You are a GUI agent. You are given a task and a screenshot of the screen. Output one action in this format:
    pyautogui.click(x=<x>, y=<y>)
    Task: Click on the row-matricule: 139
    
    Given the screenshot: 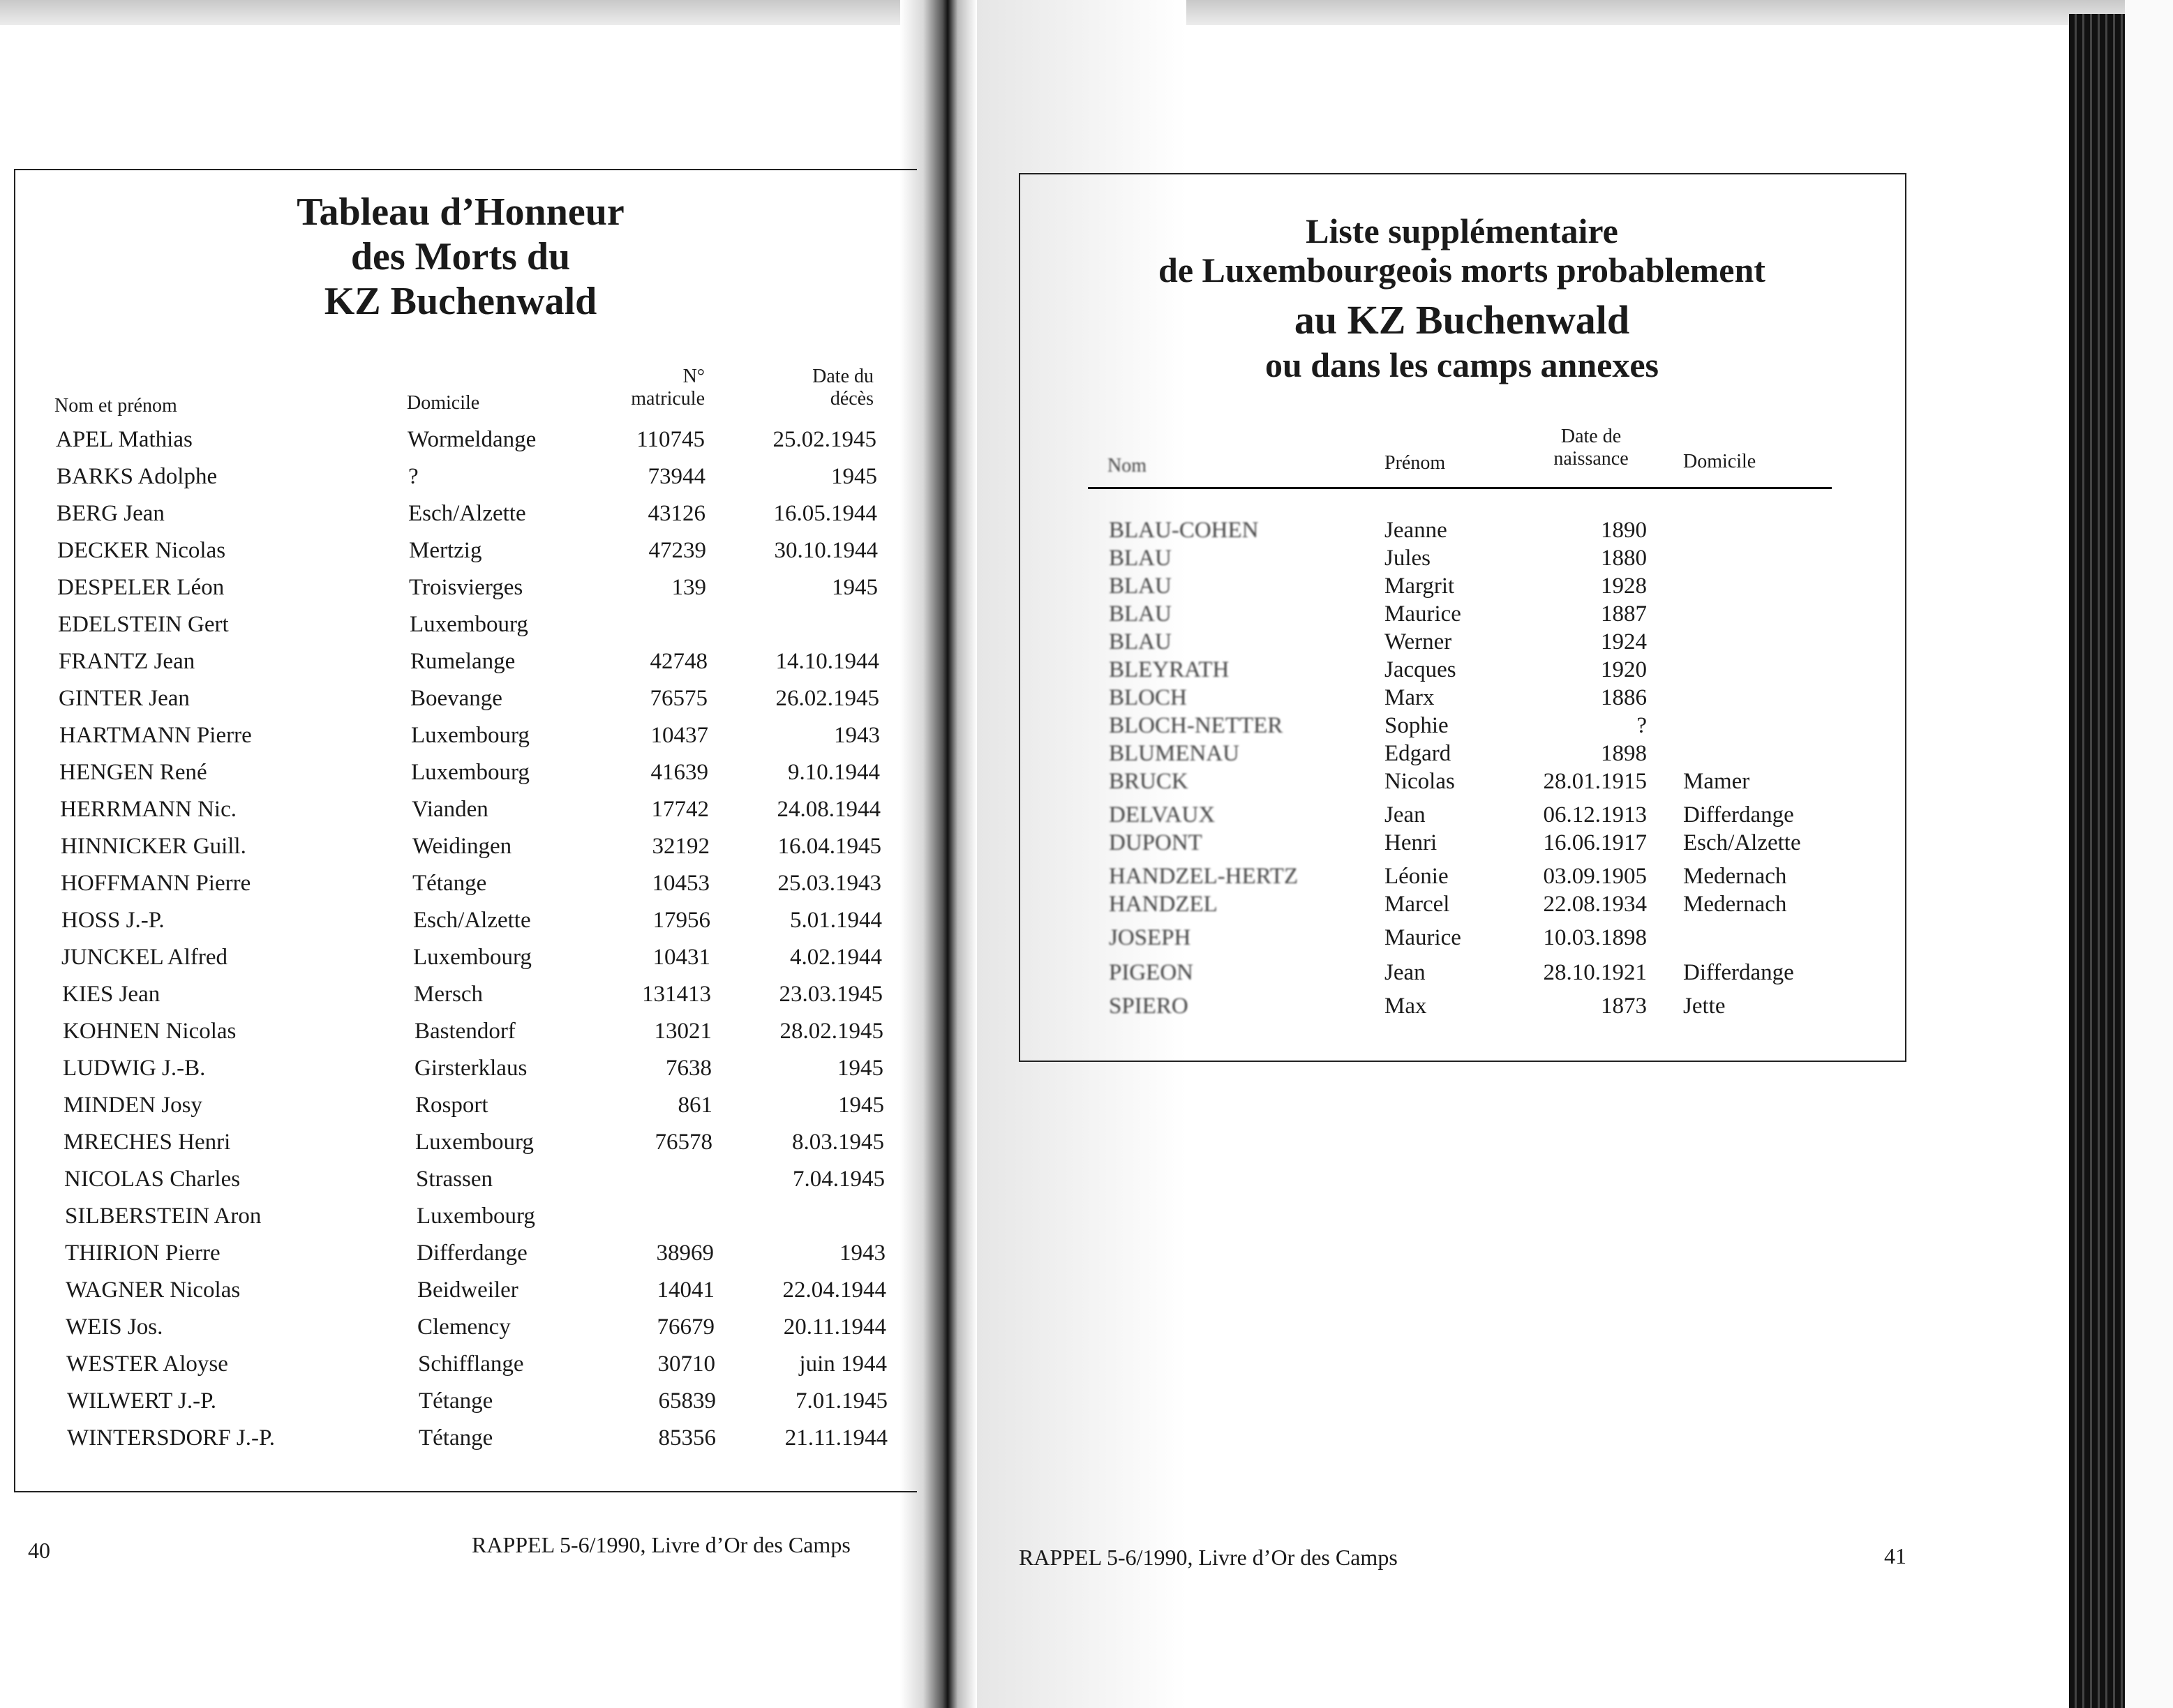 What is the action you would take?
    pyautogui.click(x=689, y=587)
    